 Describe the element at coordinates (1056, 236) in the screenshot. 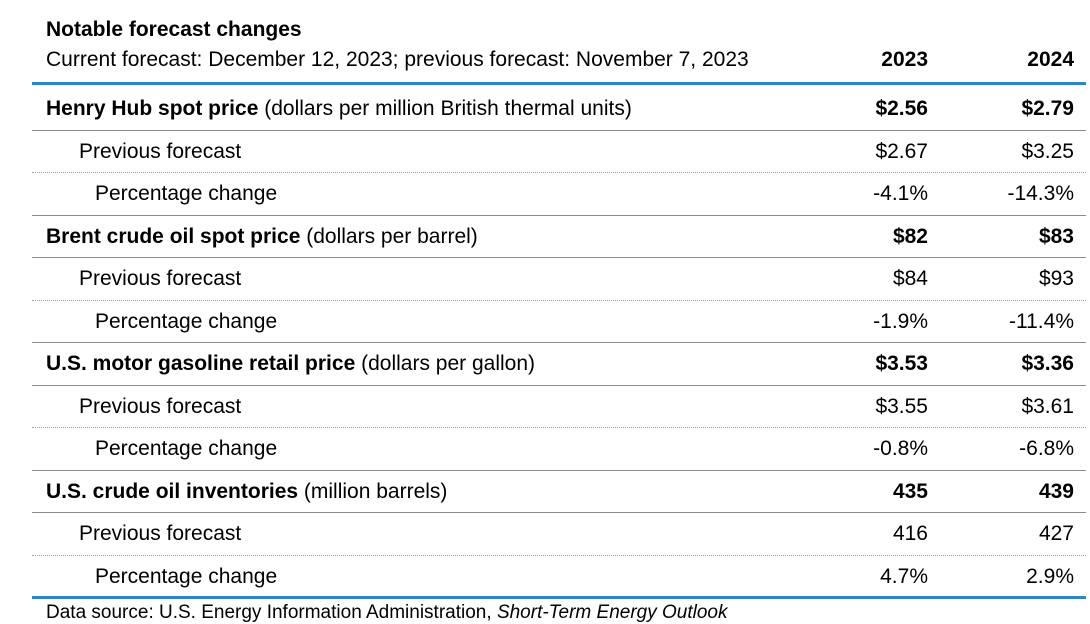

I see `value-2024: $83` at that location.